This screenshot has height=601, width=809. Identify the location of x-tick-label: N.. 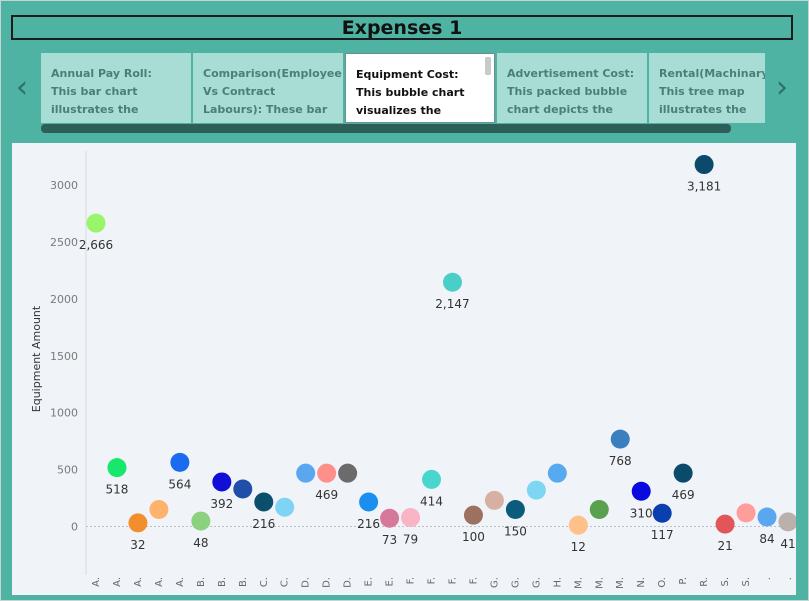
(641, 582).